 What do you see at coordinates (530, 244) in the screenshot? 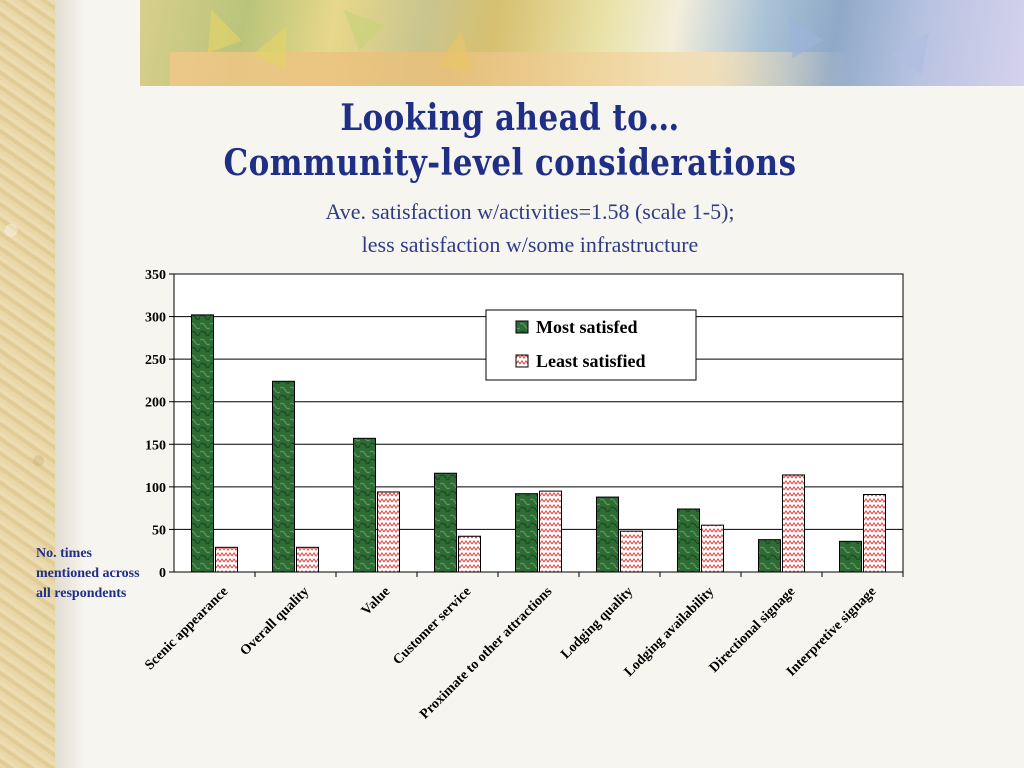
I see `slide-subtitle-line2: less satisfaction w/some infrastructure` at bounding box center [530, 244].